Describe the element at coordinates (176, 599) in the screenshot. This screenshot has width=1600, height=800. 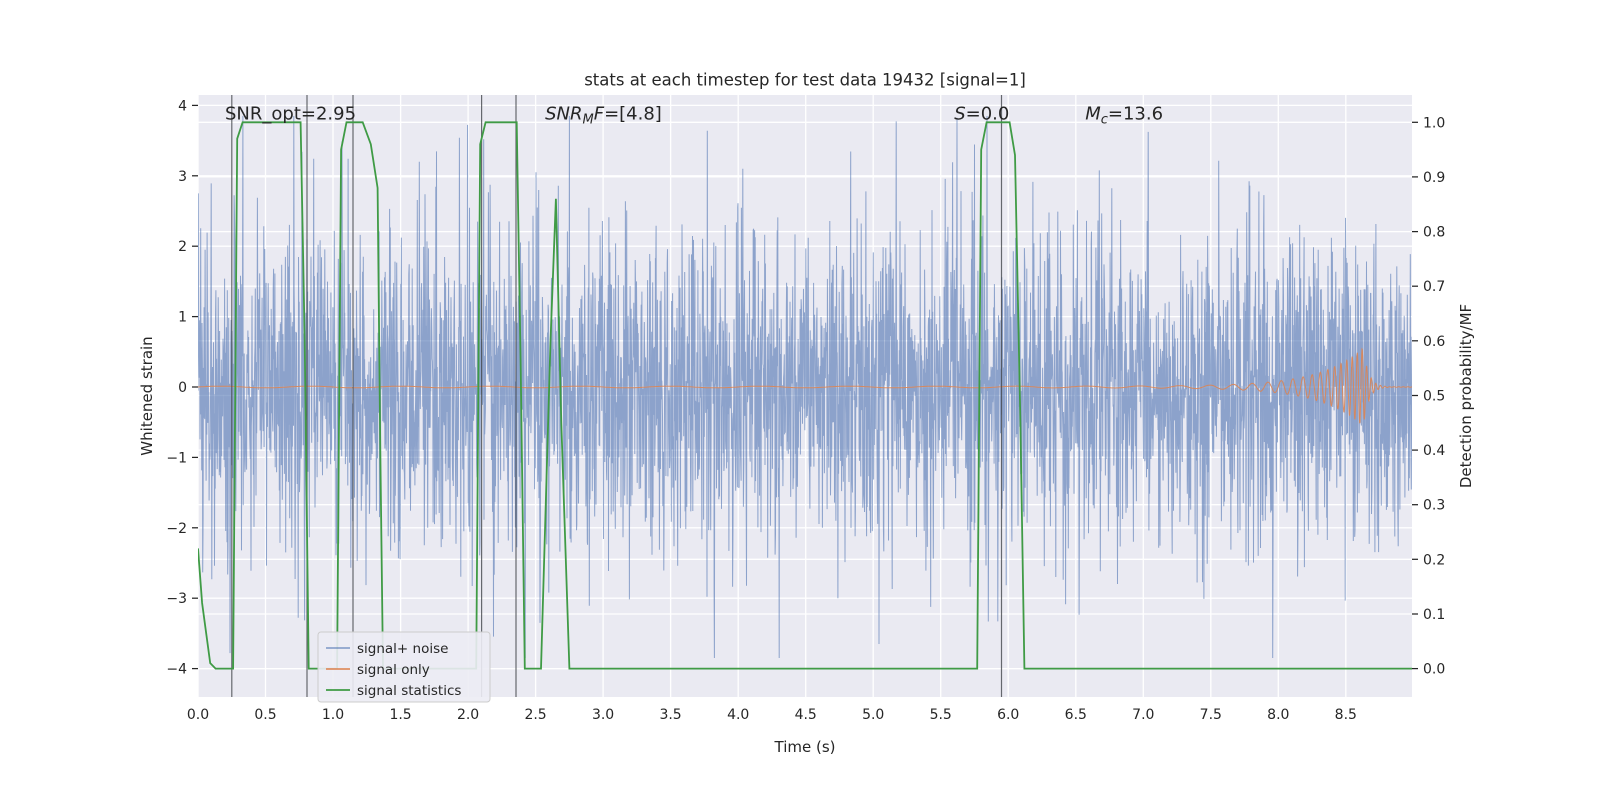
I see `y-left-tick-label: −3` at that location.